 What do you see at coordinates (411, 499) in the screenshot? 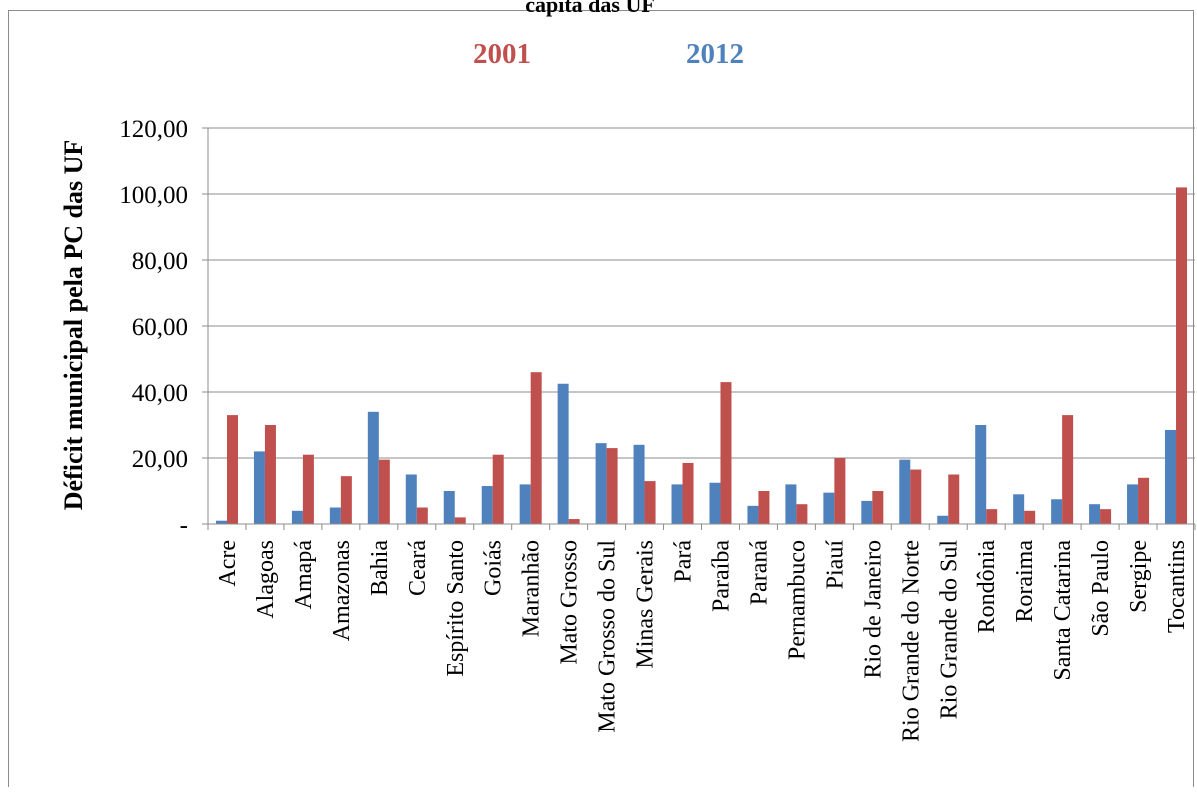
I see `bar-2012-ceara` at bounding box center [411, 499].